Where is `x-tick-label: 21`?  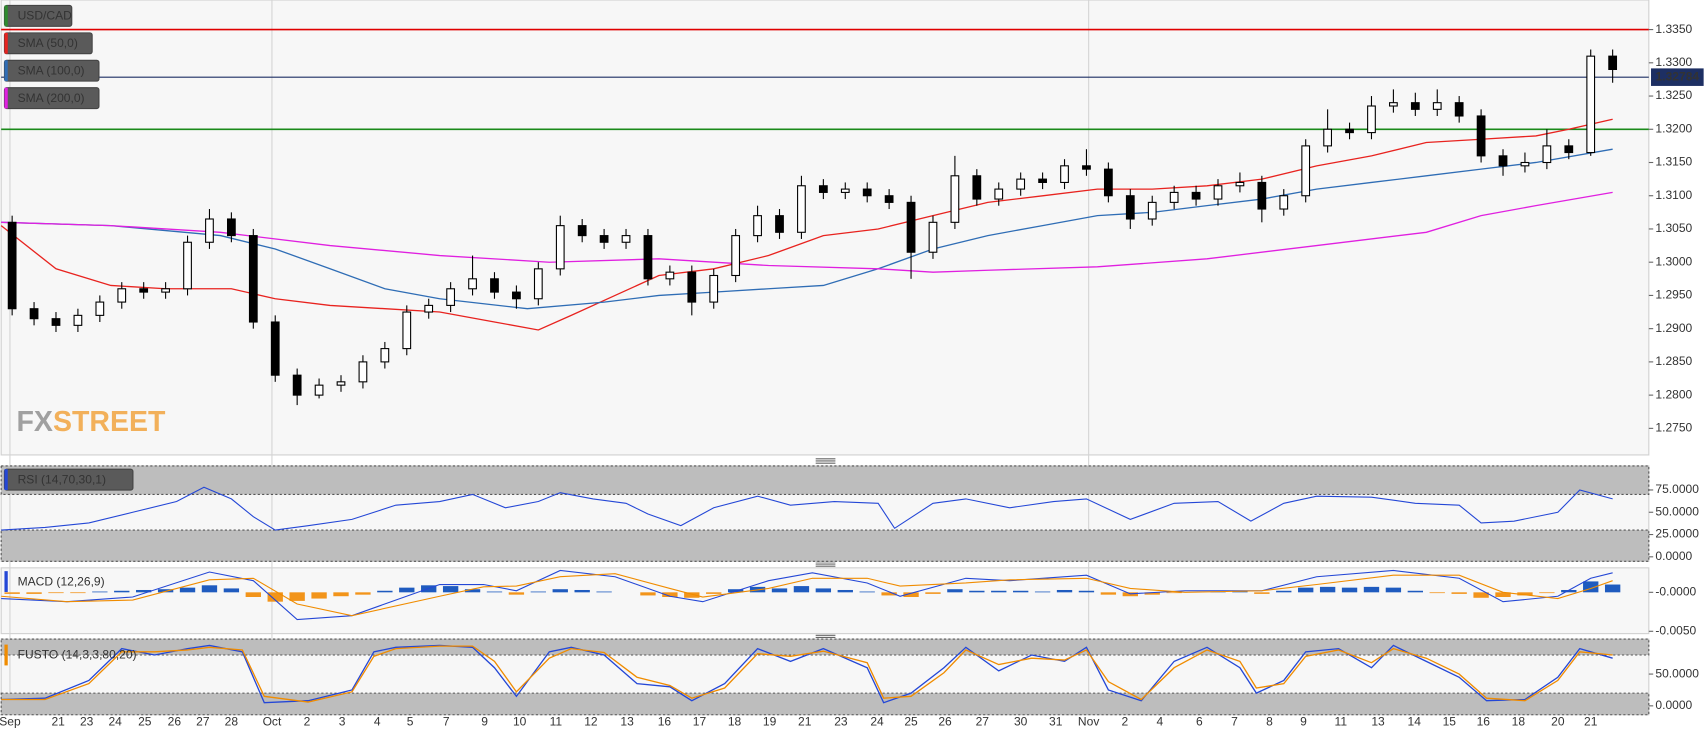 x-tick-label: 21 is located at coordinates (805, 722).